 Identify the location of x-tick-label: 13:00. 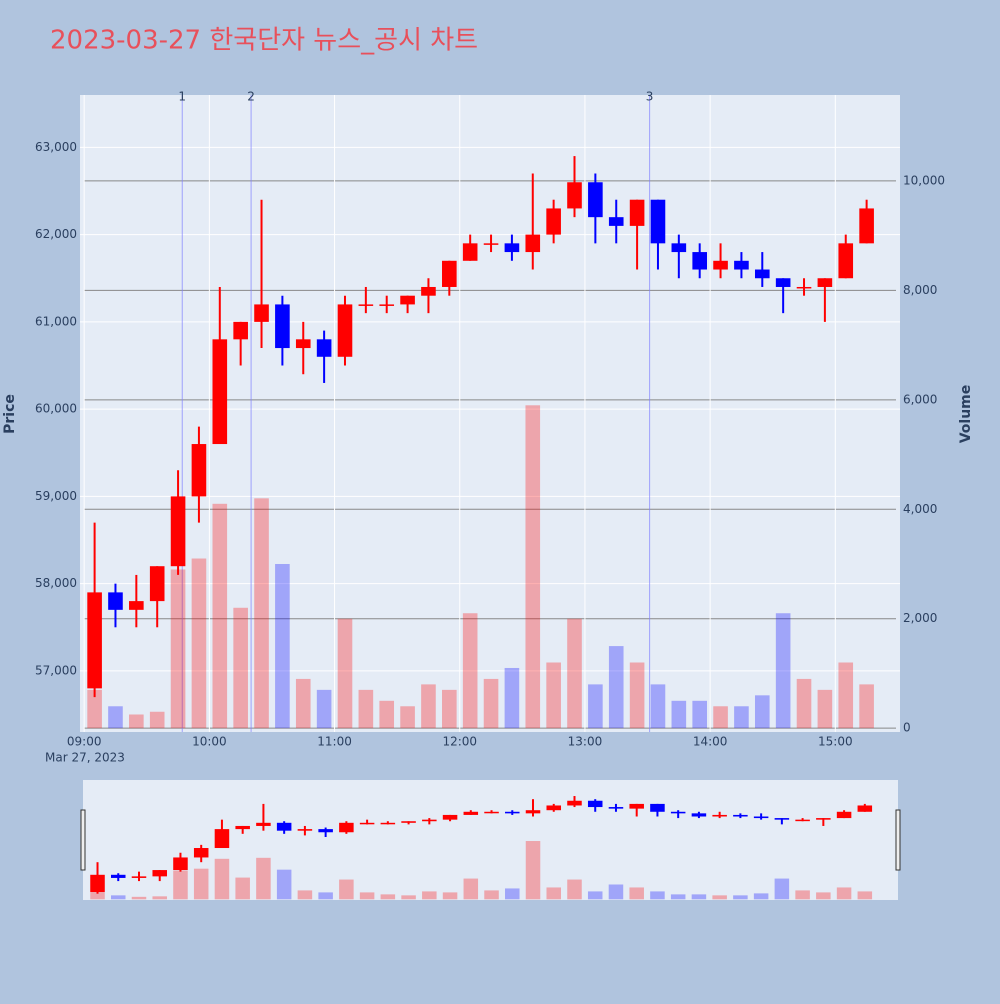
(585, 742).